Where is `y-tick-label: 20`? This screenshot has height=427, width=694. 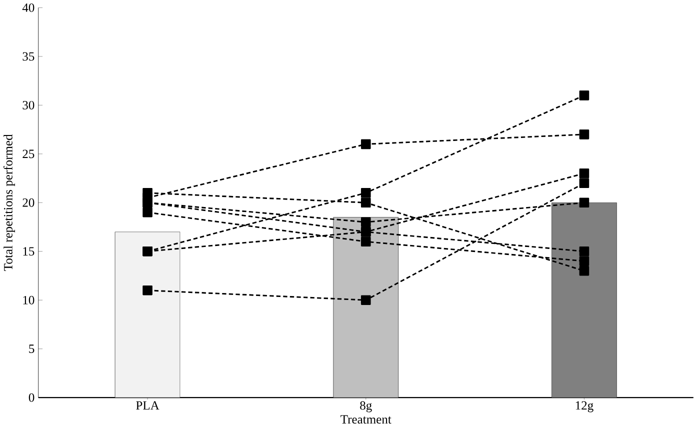
y-tick-label: 20 is located at coordinates (28, 202).